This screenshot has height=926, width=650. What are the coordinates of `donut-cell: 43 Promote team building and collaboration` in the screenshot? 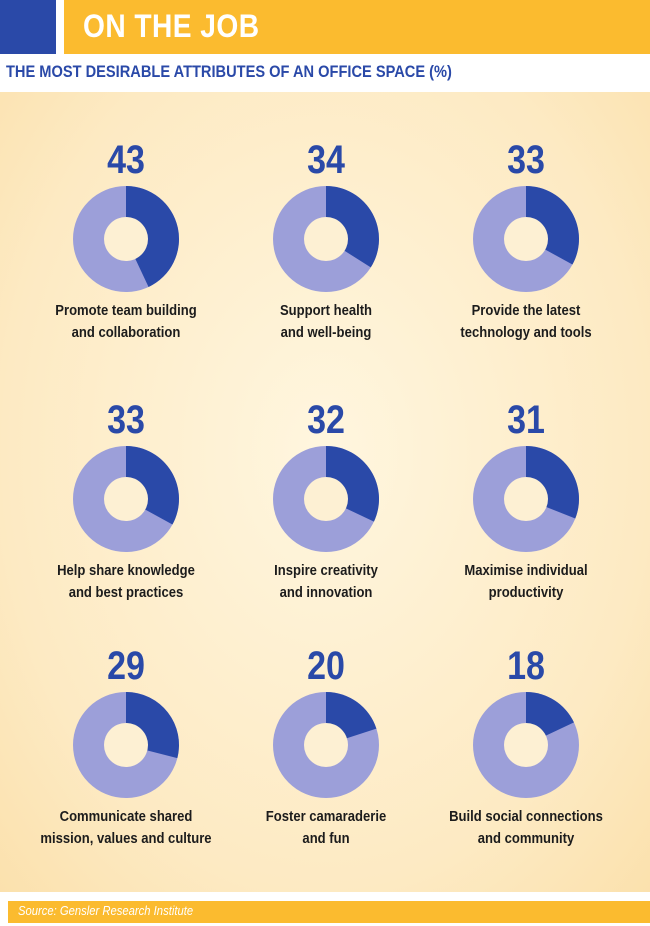 It's located at (126, 243).